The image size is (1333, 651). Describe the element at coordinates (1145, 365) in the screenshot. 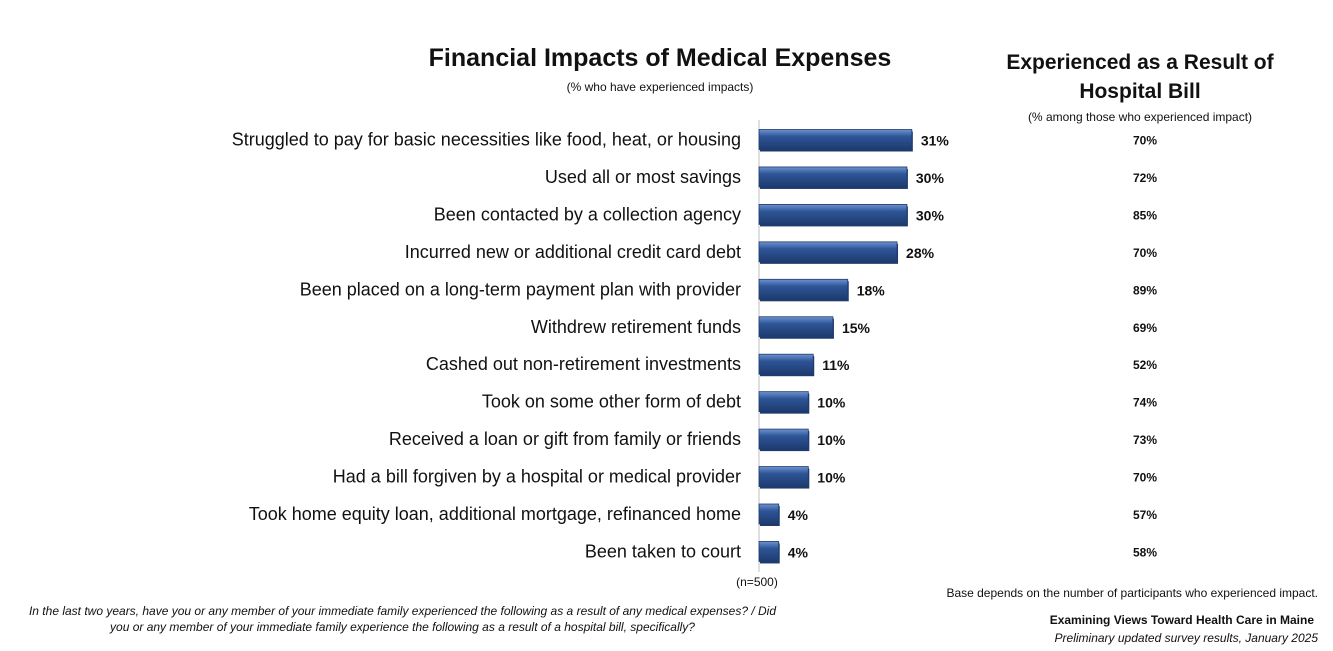

I see `hospital-value-label: 52%` at that location.